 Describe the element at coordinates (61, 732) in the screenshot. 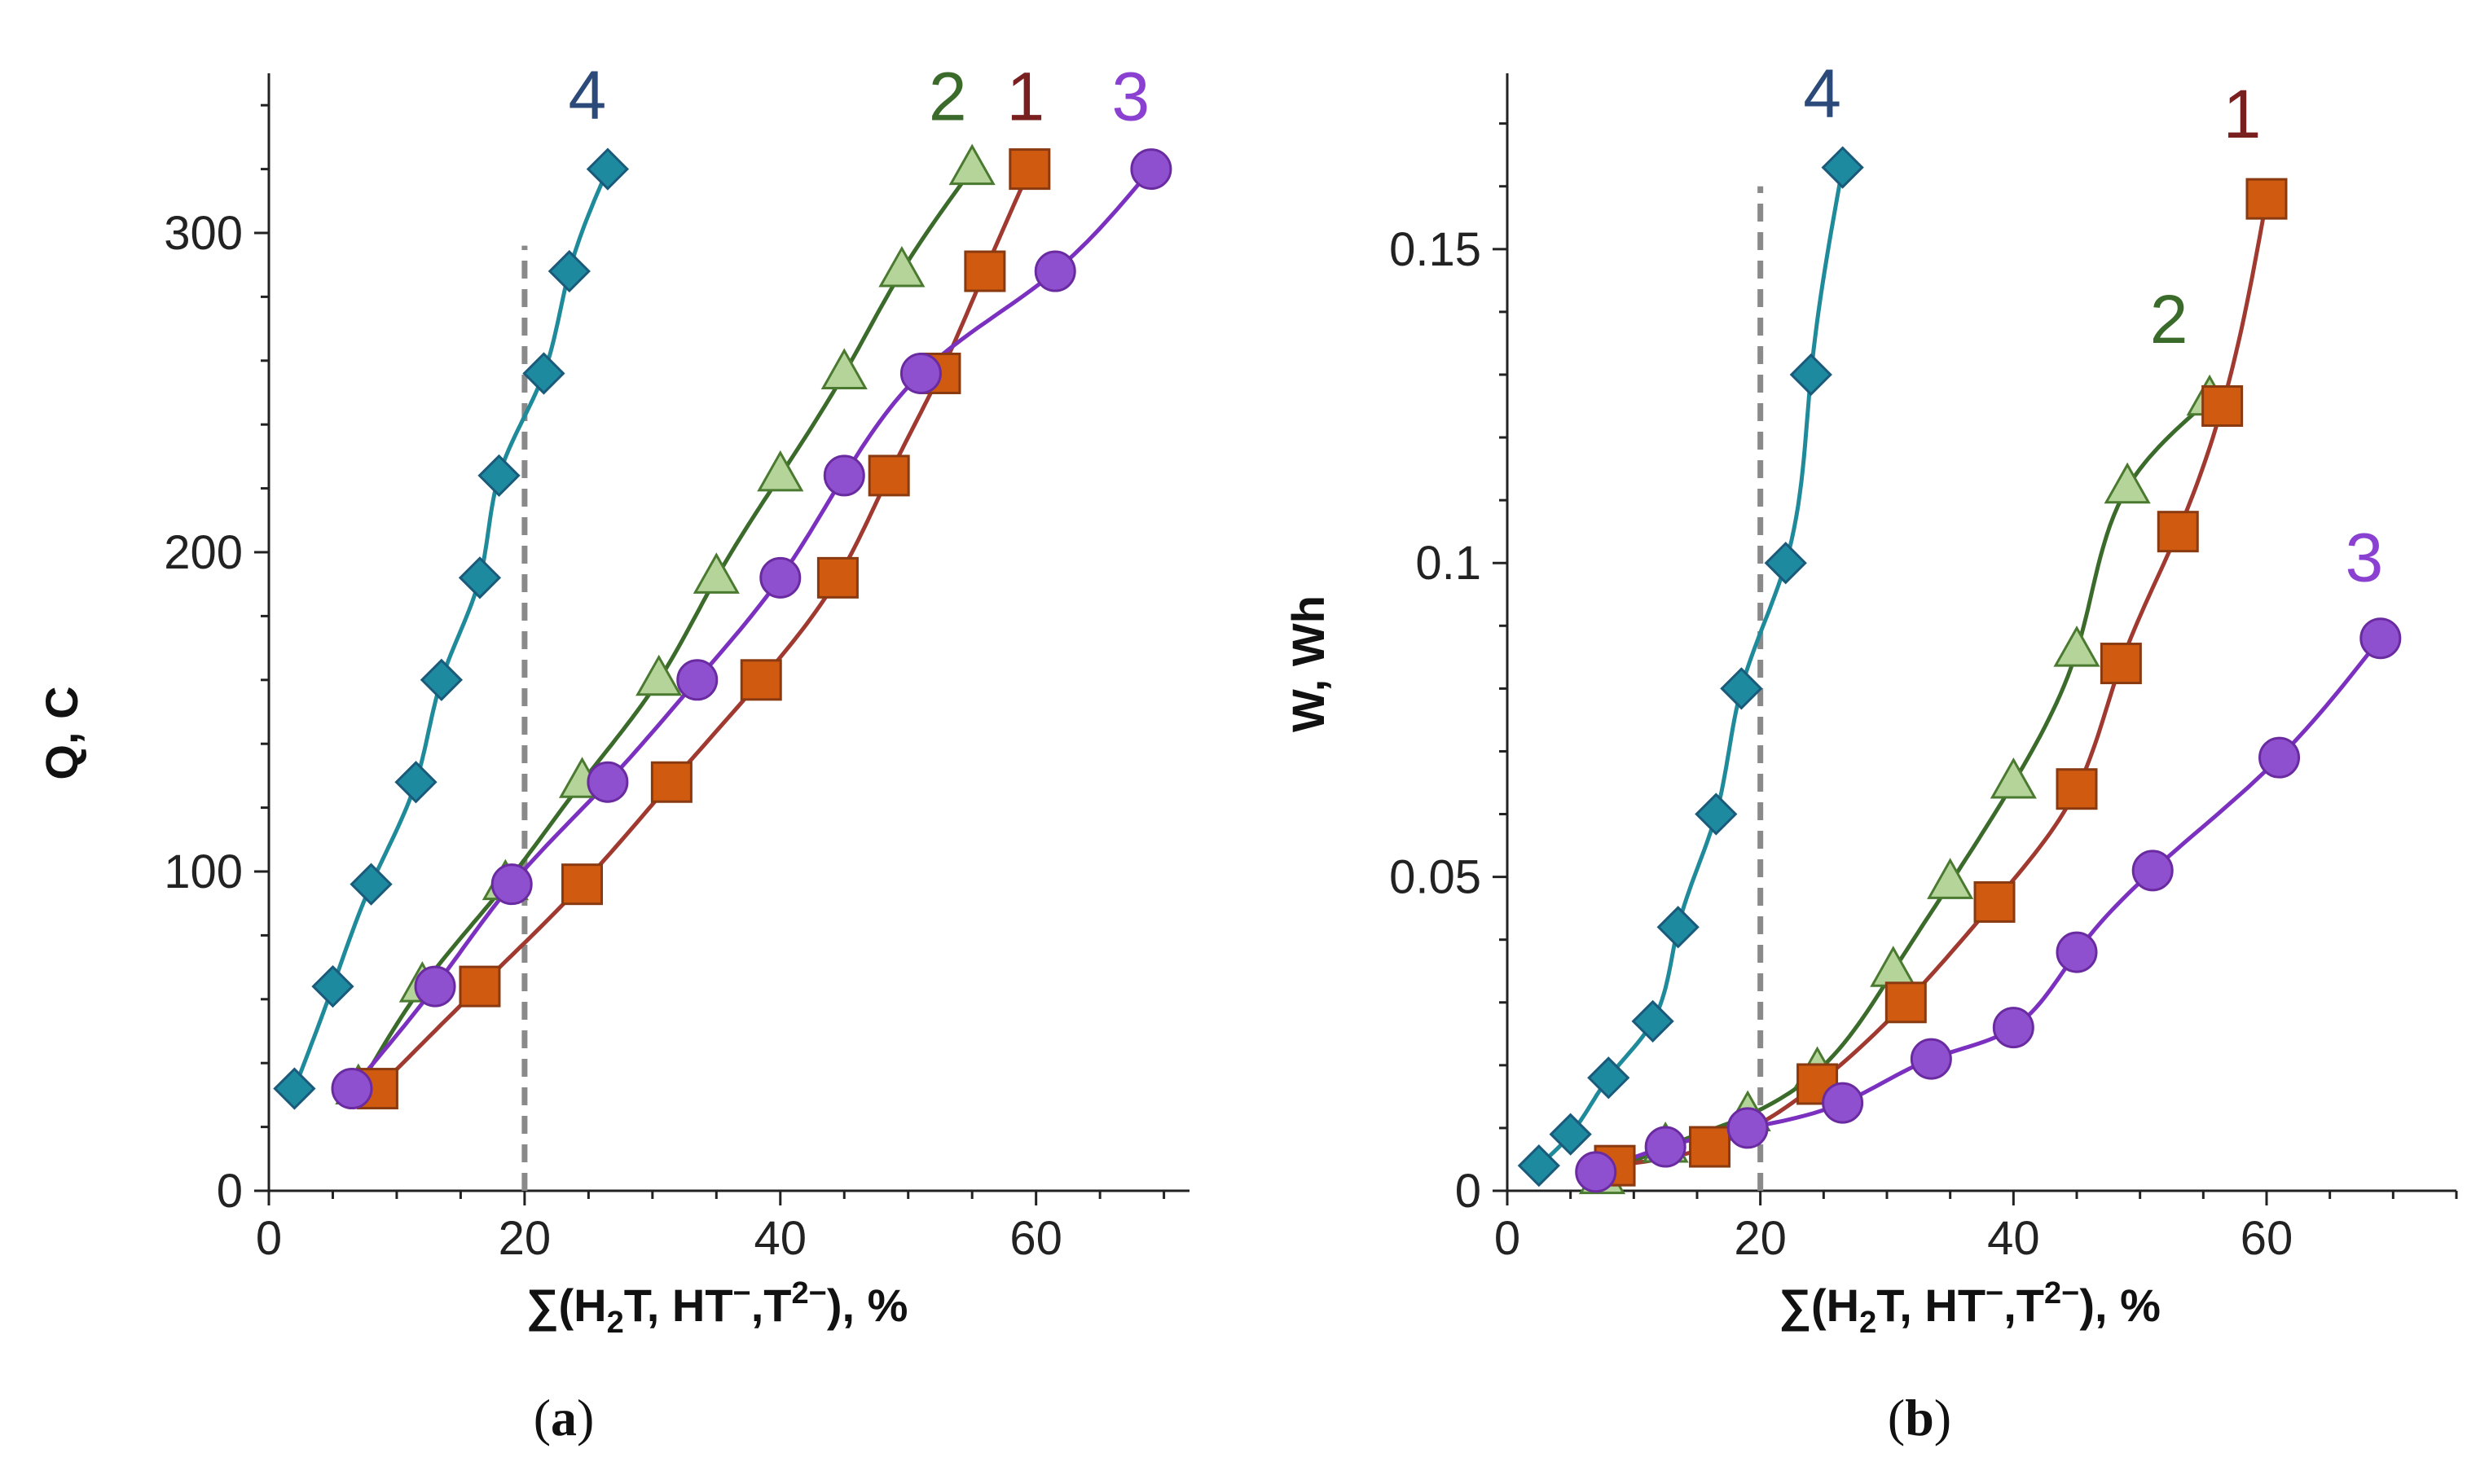

I see `y-axis-title: Q, C` at that location.